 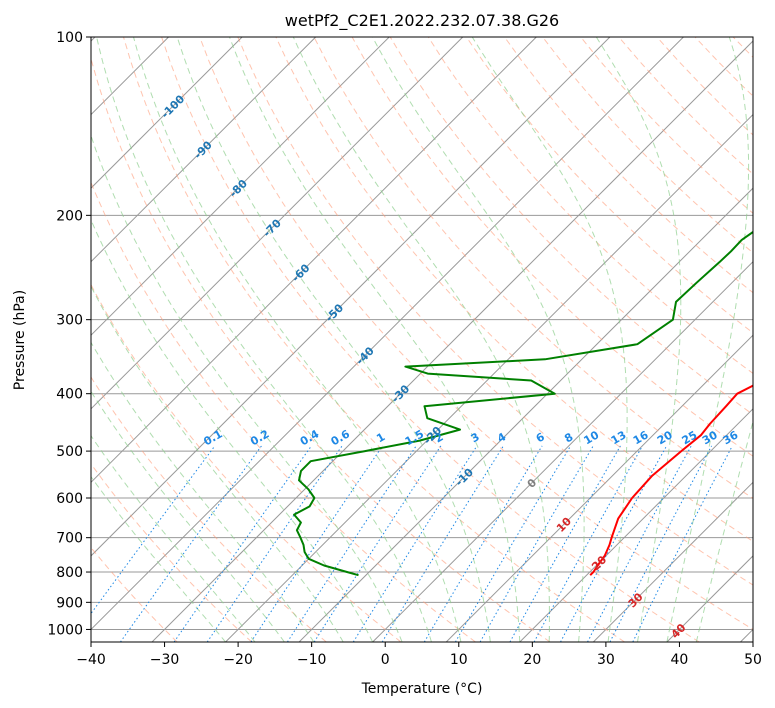 I want to click on x-axis-title: Temperature (°C), so click(x=422, y=689).